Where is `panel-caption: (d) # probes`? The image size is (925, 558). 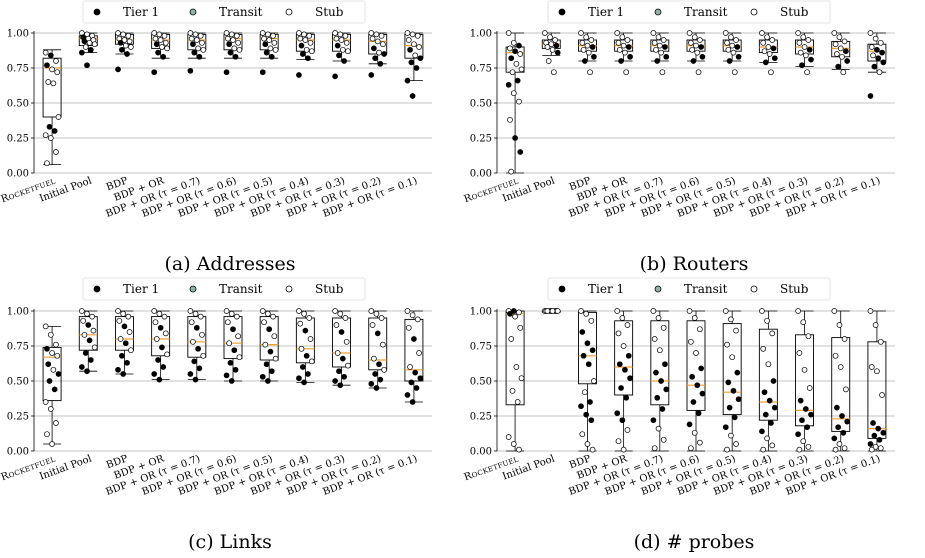 panel-caption: (d) # probes is located at coordinates (694, 542).